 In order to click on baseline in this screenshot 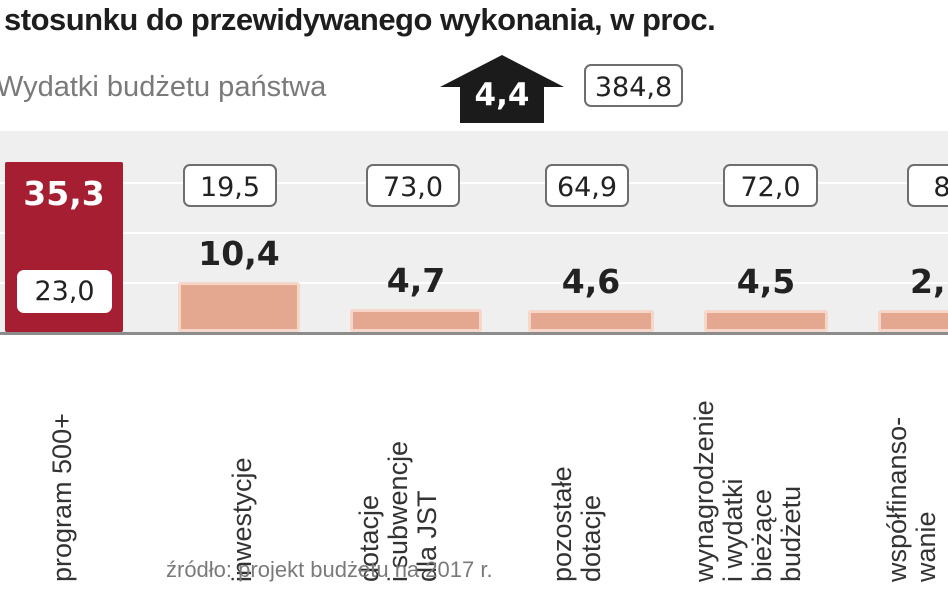, I will do `click(474, 333)`.